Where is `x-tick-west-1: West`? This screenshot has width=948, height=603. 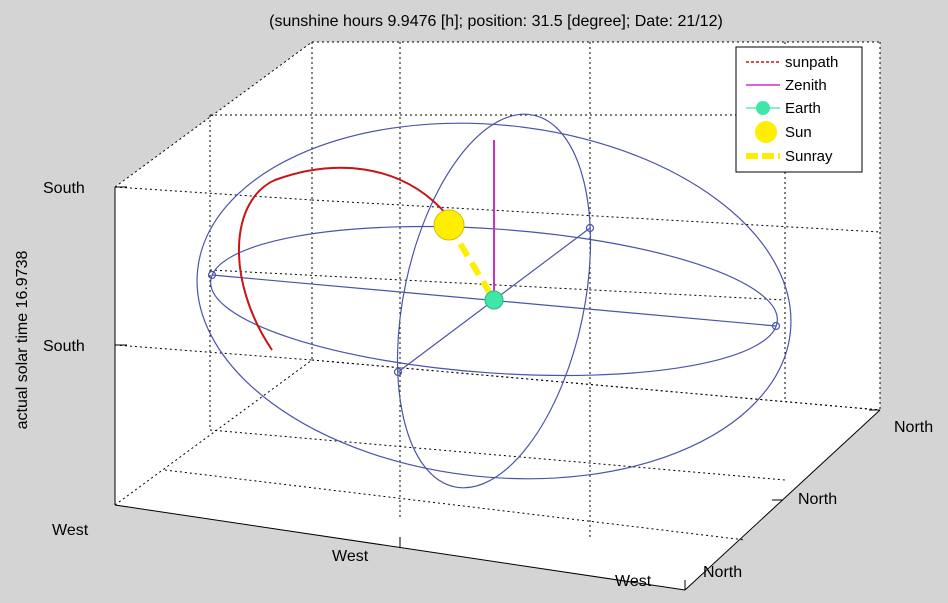 x-tick-west-1: West is located at coordinates (70, 530).